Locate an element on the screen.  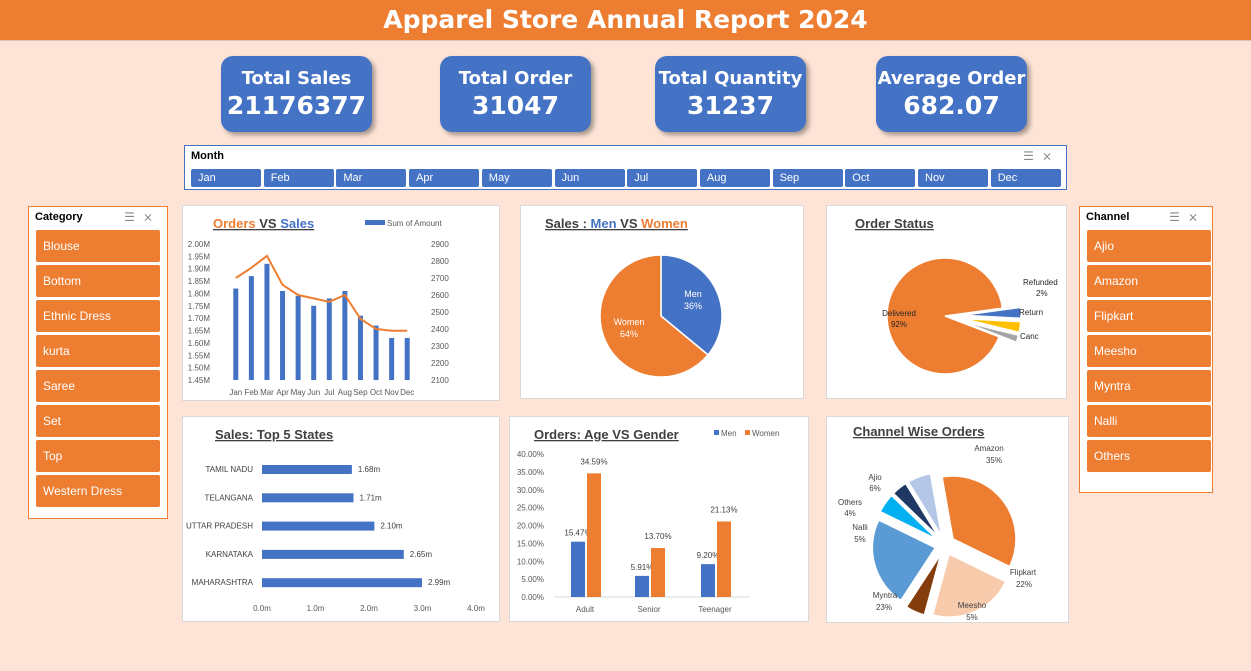
pie-label: Others is located at coordinates (850, 502).